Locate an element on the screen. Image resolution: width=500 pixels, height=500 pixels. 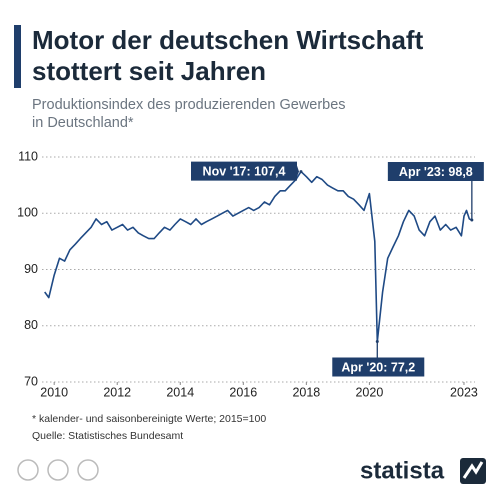
annotation-label: Apr '20: 77,2 is located at coordinates (378, 367).